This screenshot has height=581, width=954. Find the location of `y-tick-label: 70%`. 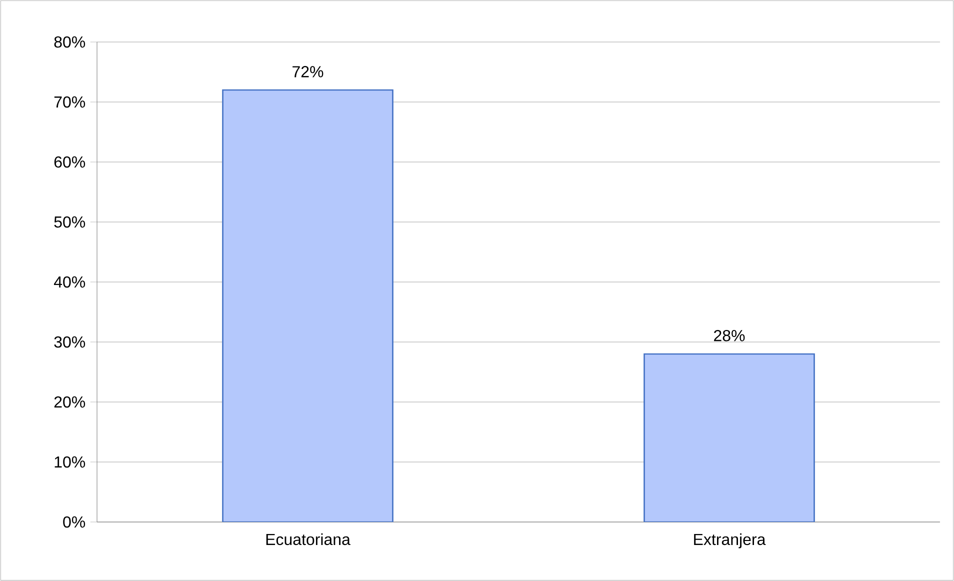

y-tick-label: 70% is located at coordinates (70, 102).